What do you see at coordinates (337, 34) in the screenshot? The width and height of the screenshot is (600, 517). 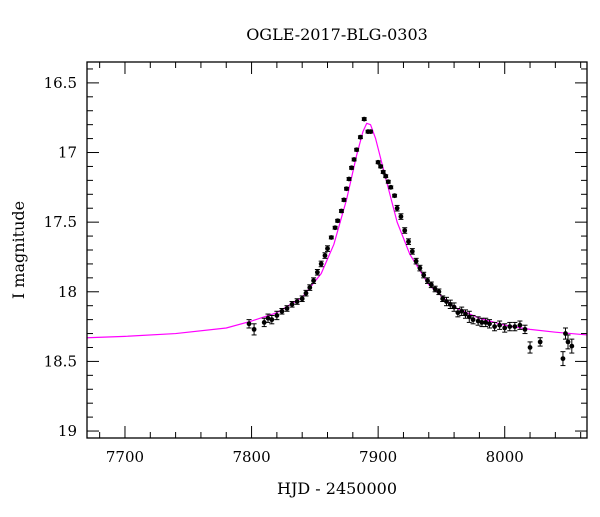 I see `chart-title: OGLE-2017-BLG-0303` at bounding box center [337, 34].